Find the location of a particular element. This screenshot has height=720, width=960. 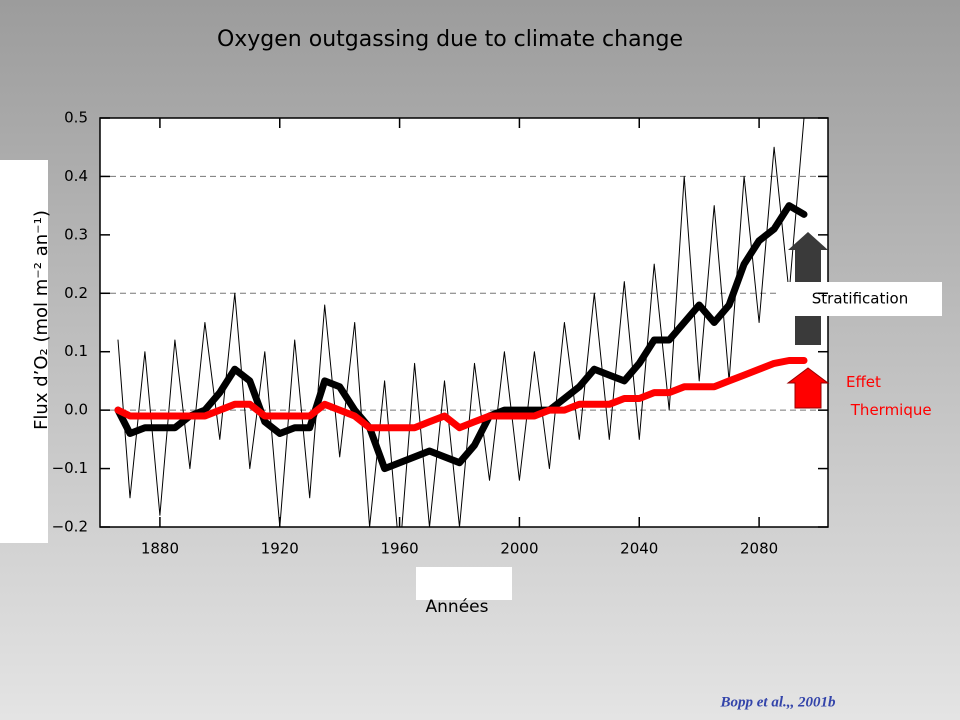

y-axis-label: Flux d’O₂ (mol m⁻² an⁻¹) is located at coordinates (41, 320).